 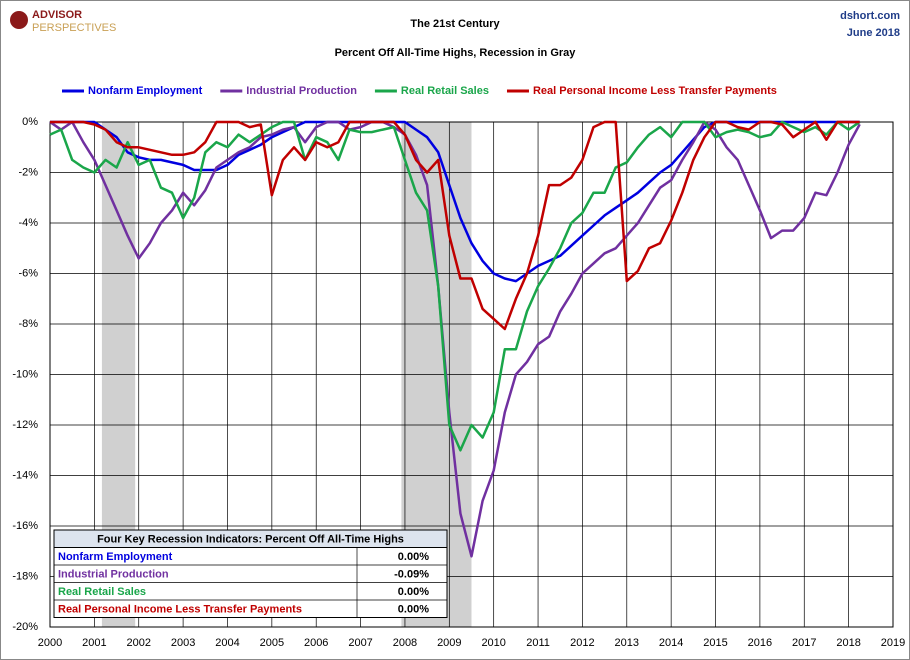 What do you see at coordinates (94, 643) in the screenshot?
I see `x-tick-label: 2001` at bounding box center [94, 643].